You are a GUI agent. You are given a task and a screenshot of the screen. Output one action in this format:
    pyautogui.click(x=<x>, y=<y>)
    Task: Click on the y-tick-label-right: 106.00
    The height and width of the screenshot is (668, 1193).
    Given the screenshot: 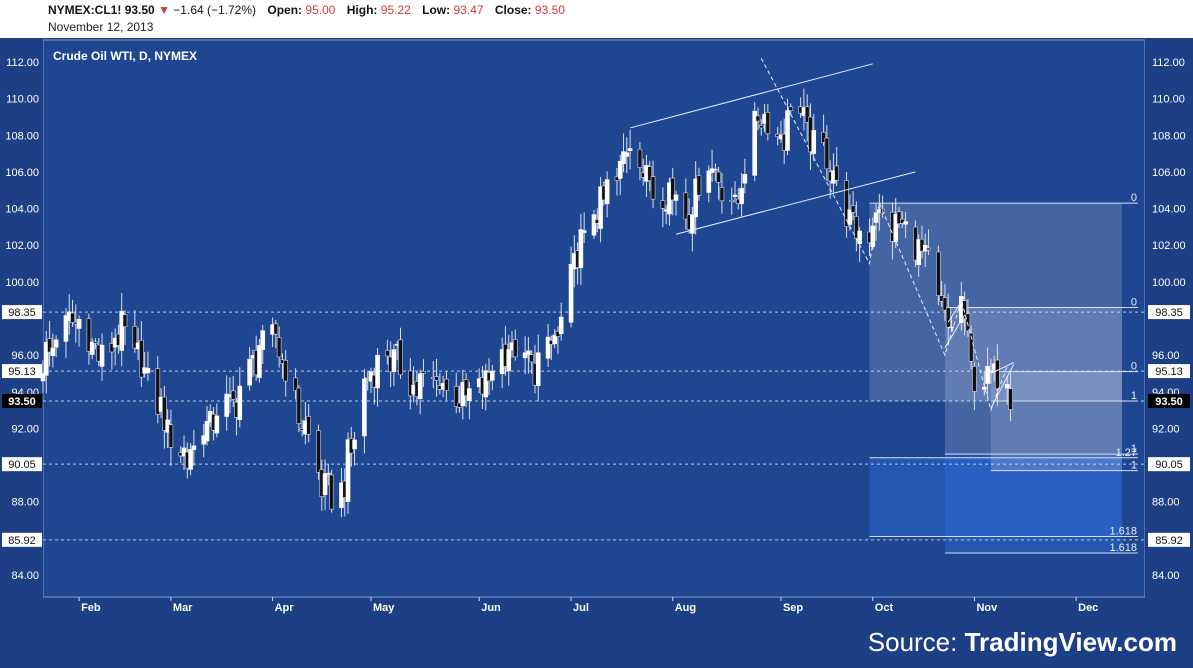 What is the action you would take?
    pyautogui.click(x=1169, y=173)
    